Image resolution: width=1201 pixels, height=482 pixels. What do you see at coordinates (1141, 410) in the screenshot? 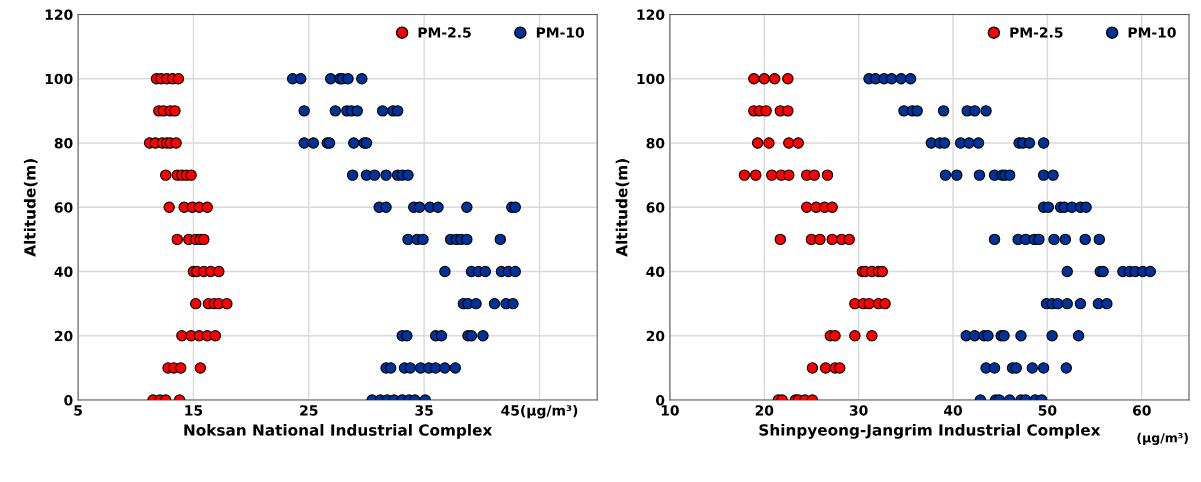
I see `x-tick-label: 60` at bounding box center [1141, 410].